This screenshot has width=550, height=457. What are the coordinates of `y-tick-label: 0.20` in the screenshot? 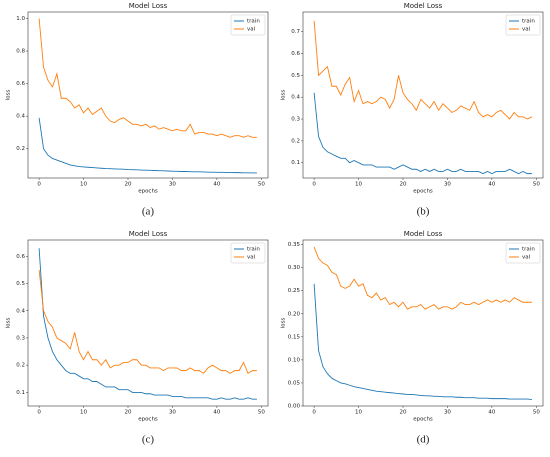 It's located at (294, 314).